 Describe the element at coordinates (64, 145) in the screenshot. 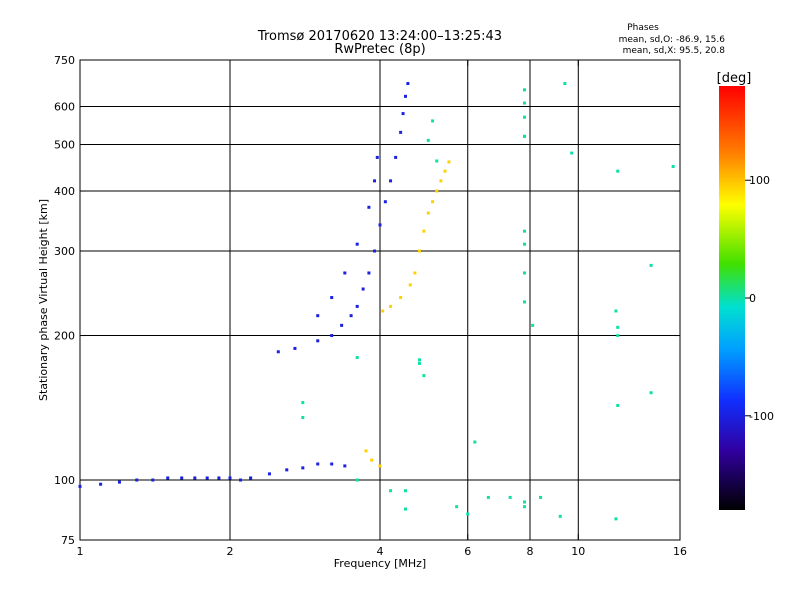

I see `y-tick-label: 500` at that location.